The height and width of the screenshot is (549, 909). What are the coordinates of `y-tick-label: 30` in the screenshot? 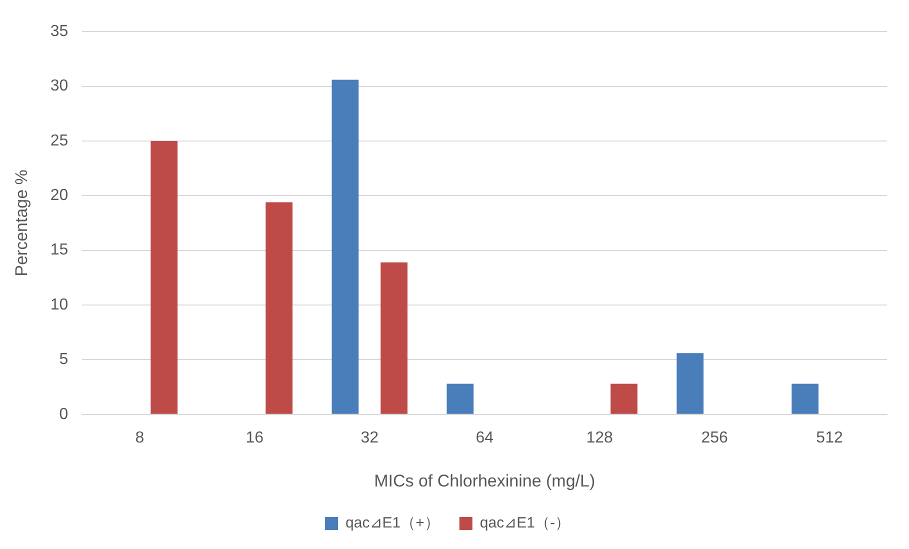 It's located at (59, 86).